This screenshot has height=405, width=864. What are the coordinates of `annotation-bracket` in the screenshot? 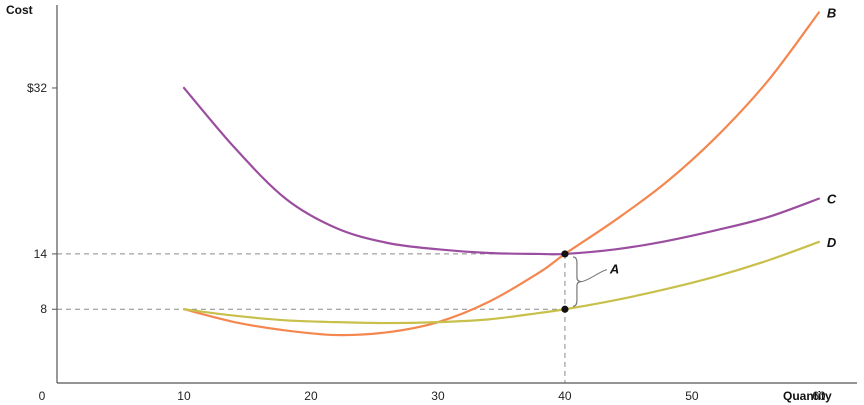 It's located at (577, 281).